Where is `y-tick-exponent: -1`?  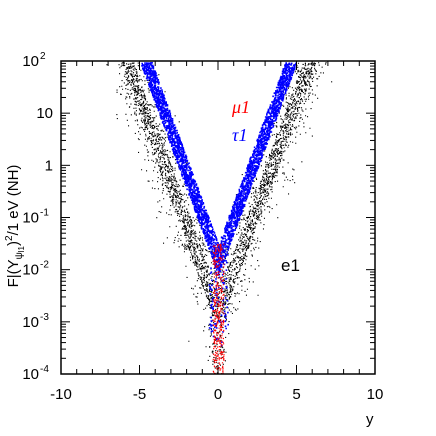
y-tick-exponent: -1 is located at coordinates (44, 213).